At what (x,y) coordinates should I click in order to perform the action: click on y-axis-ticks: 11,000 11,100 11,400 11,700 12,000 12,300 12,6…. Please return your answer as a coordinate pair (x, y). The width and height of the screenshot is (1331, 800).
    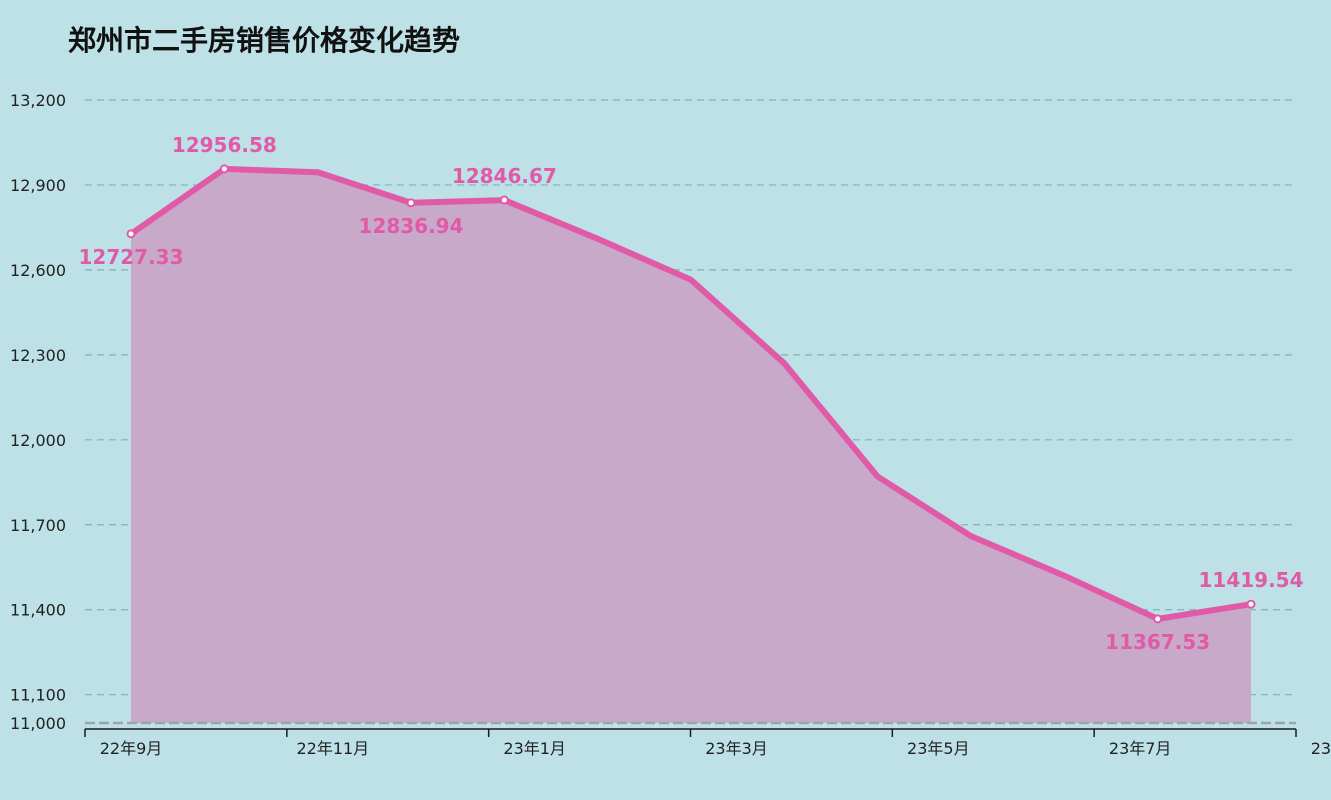
    Looking at the image, I should click on (38, 412).